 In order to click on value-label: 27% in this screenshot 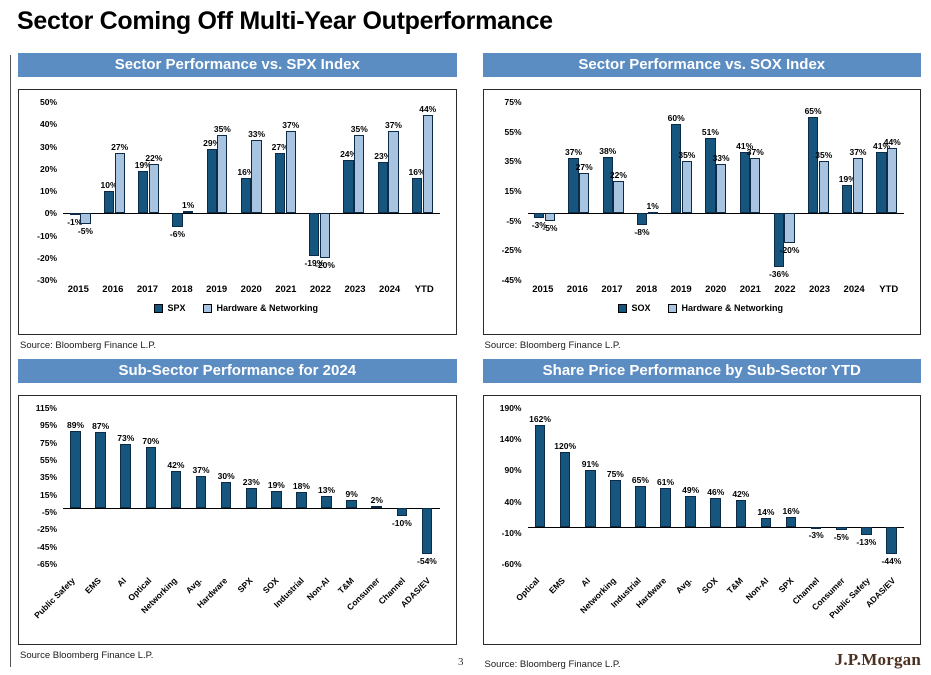, I will do `click(120, 147)`.